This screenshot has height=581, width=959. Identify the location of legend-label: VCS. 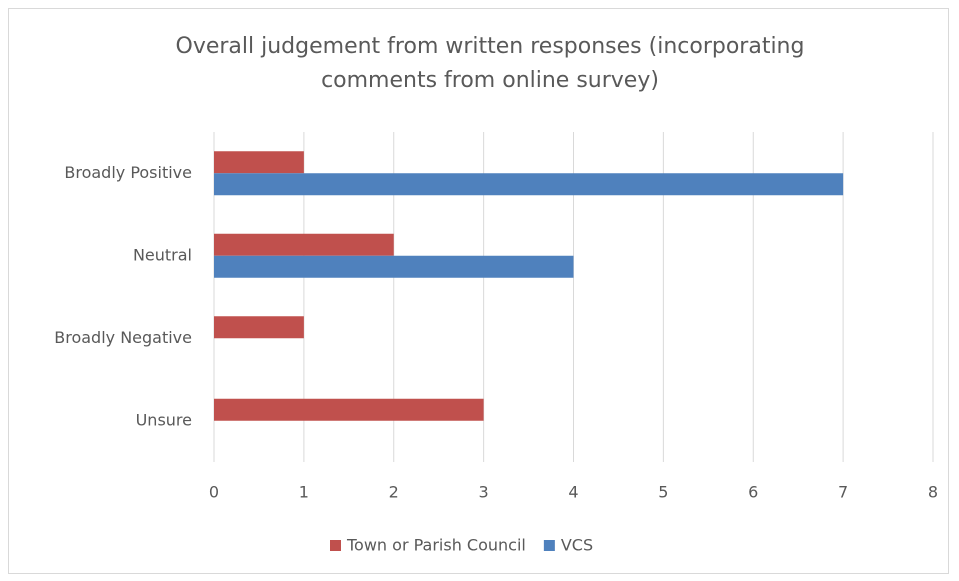
(577, 545).